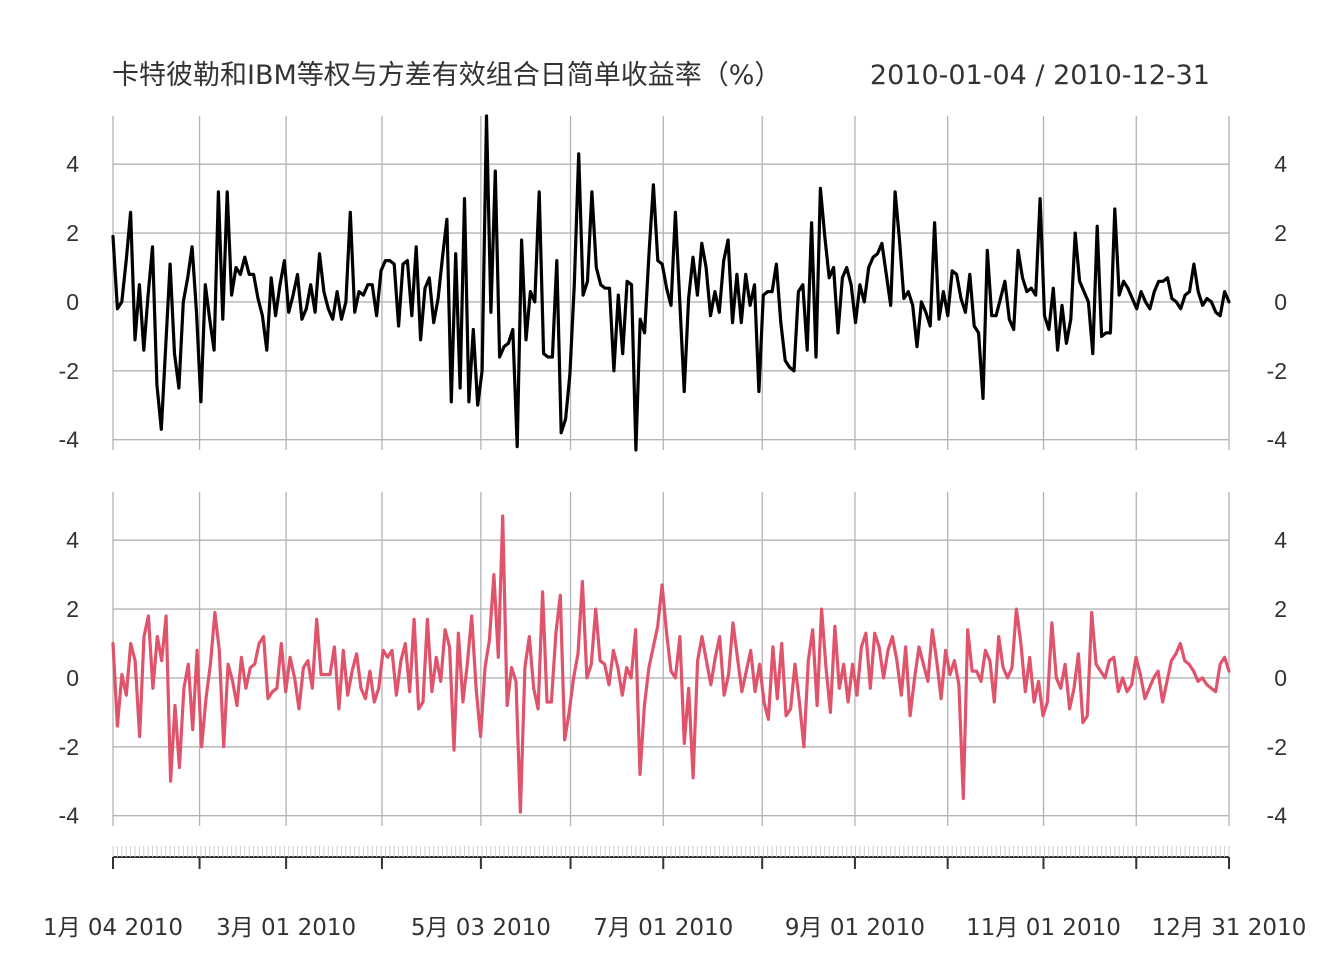  I want to click on bottom-y-tick-left: 2, so click(72, 609).